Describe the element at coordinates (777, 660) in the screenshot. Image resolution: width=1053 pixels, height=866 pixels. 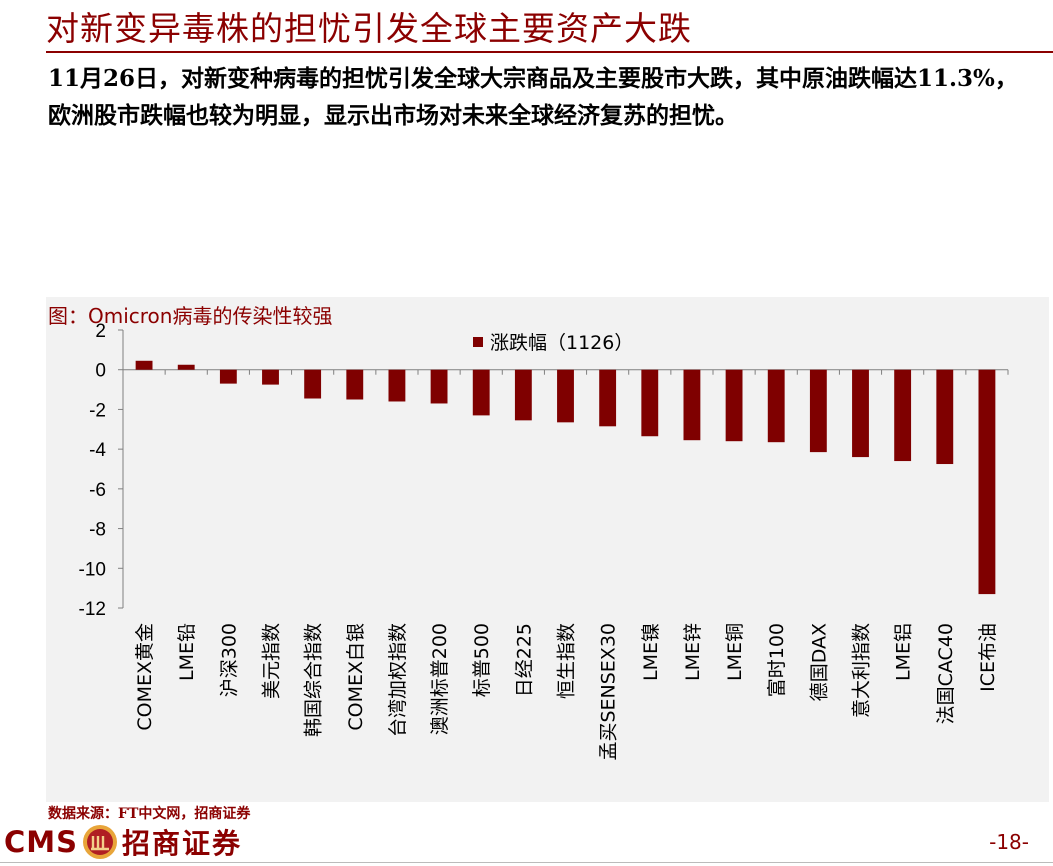
I see `category-label: 富时100` at that location.